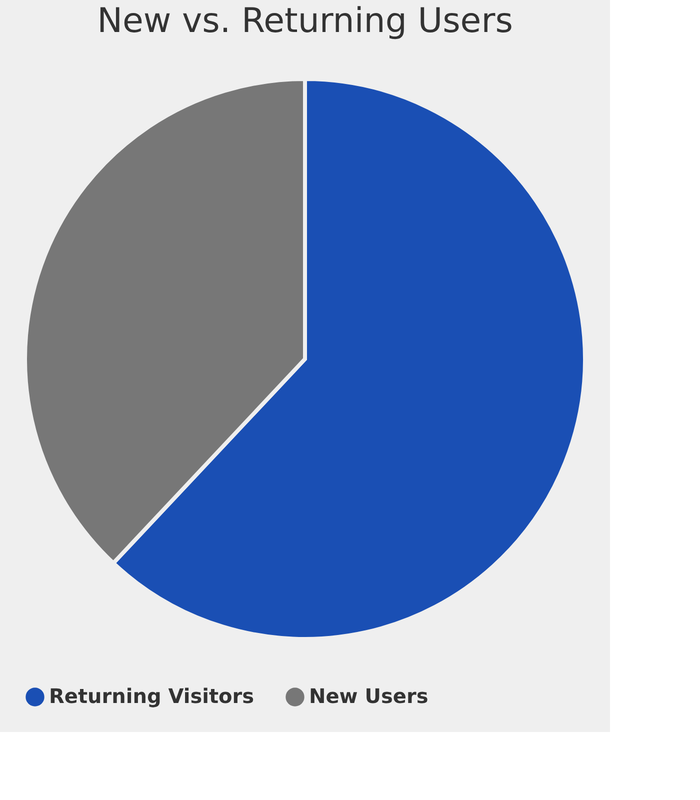 This screenshot has width=700, height=800. I want to click on legend-label: Returning Visitors, so click(151, 696).